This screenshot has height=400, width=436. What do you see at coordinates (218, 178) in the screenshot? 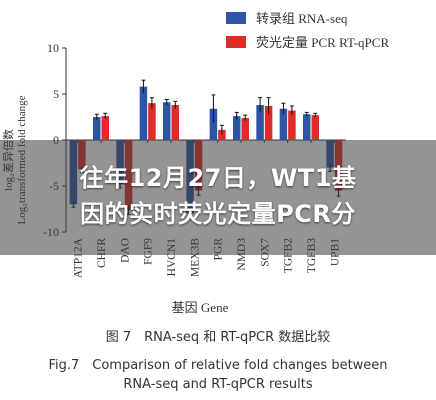
I see `headline-line-1: 往年12月27日，WT1基` at bounding box center [218, 178].